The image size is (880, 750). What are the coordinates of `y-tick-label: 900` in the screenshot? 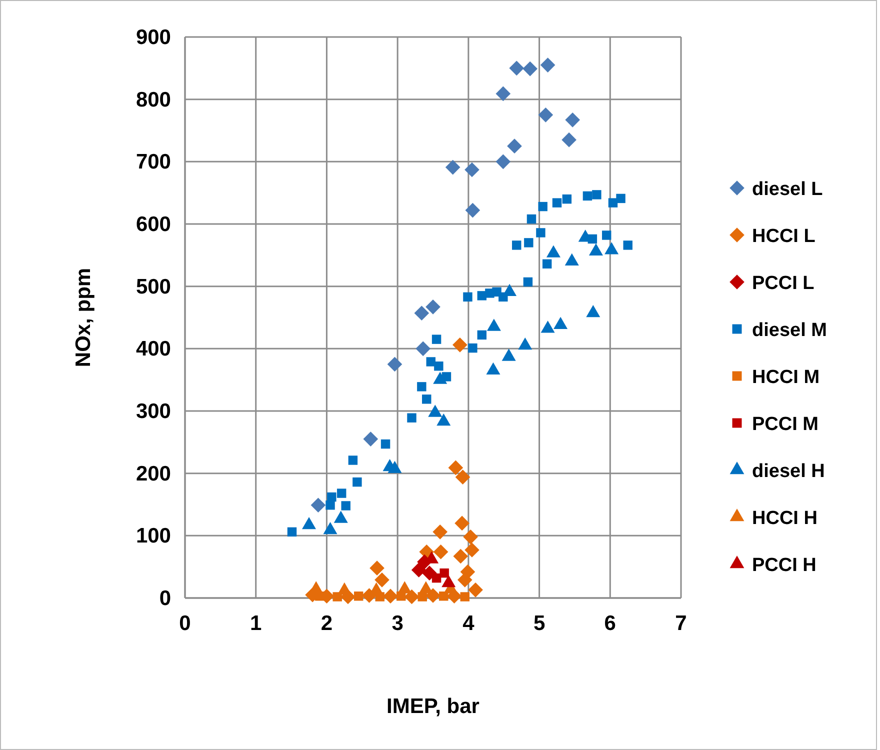 It's located at (153, 37).